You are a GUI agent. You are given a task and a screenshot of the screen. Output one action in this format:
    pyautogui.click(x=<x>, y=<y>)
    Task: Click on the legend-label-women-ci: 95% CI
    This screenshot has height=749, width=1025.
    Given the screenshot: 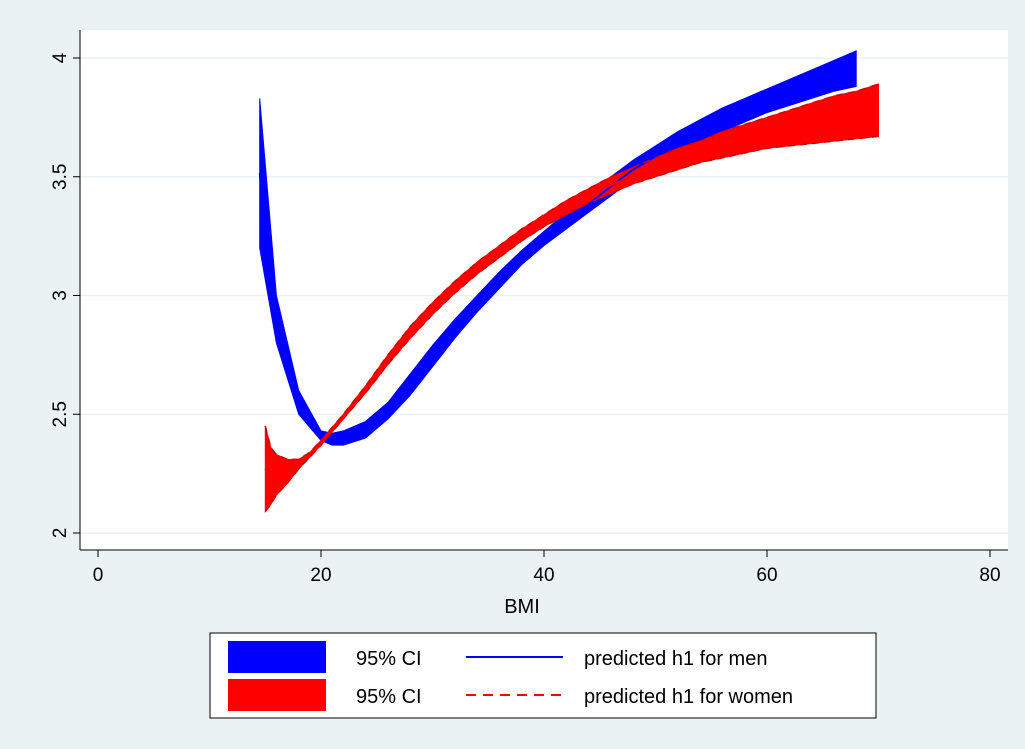 What is the action you would take?
    pyautogui.click(x=389, y=697)
    